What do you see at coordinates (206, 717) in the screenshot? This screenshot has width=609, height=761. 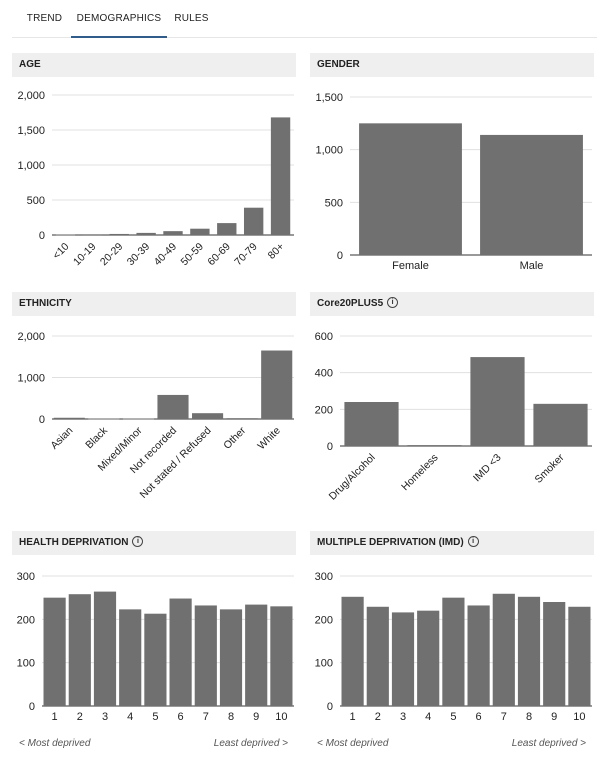 I see `x-tick-label: 7` at bounding box center [206, 717].